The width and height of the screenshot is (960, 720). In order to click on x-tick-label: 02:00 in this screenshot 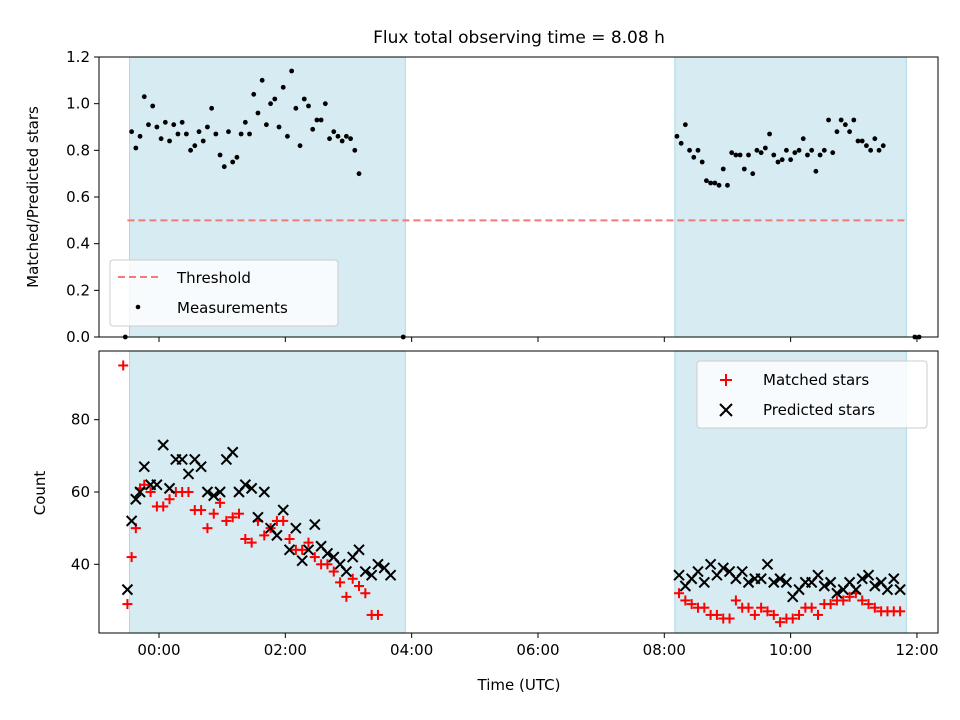, I will do `click(285, 650)`.